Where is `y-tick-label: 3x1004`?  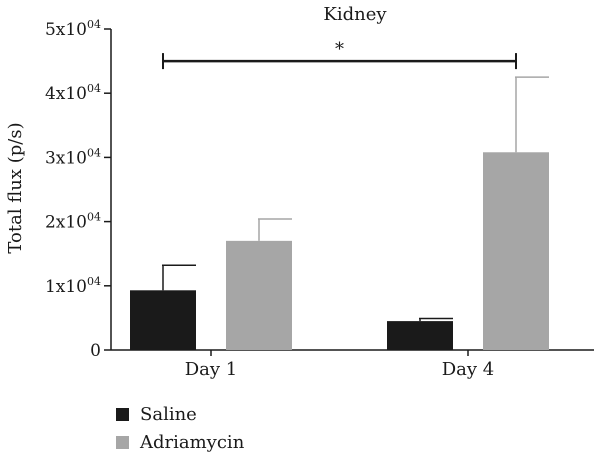
y-tick-label: 3x1004 is located at coordinates (73, 157).